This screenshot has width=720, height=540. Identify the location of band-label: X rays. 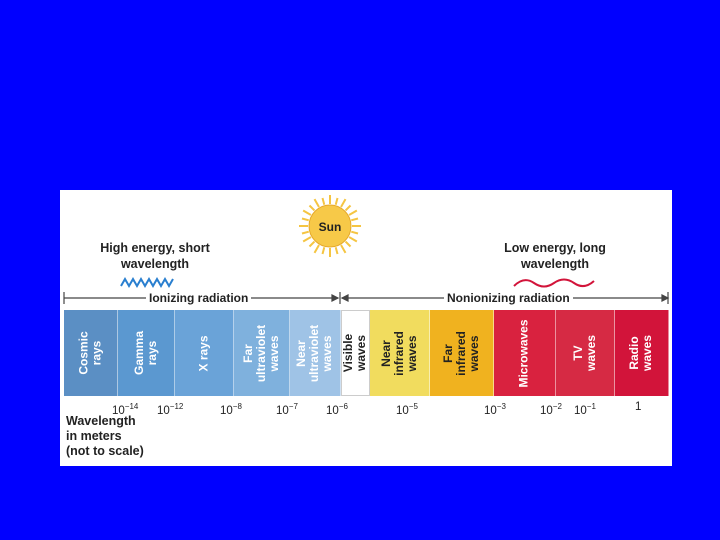
(203, 353).